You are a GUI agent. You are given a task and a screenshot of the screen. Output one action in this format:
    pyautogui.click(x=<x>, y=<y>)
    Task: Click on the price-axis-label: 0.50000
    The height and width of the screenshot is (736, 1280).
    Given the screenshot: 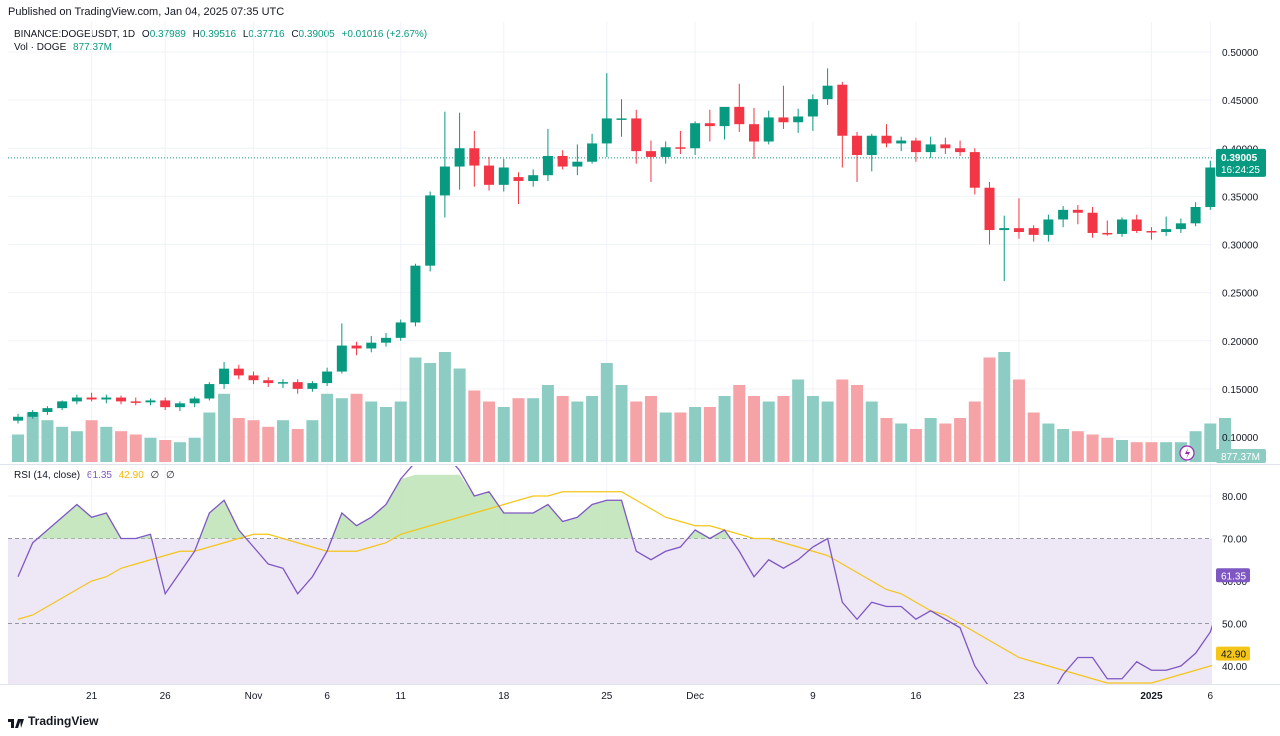 What is the action you would take?
    pyautogui.click(x=1240, y=53)
    